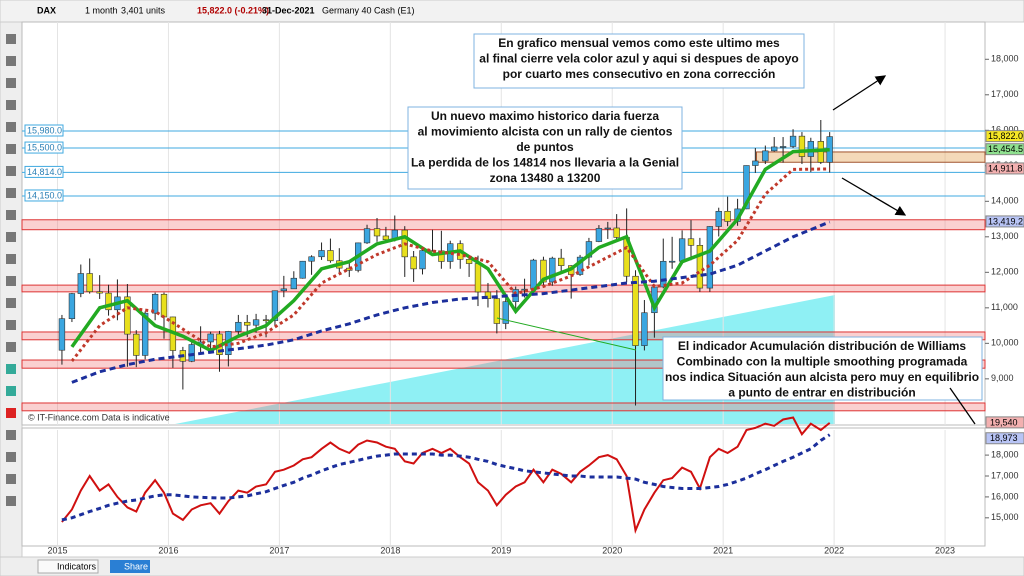  Describe the element at coordinates (870, 157) in the screenshot. I see `support-box` at that location.